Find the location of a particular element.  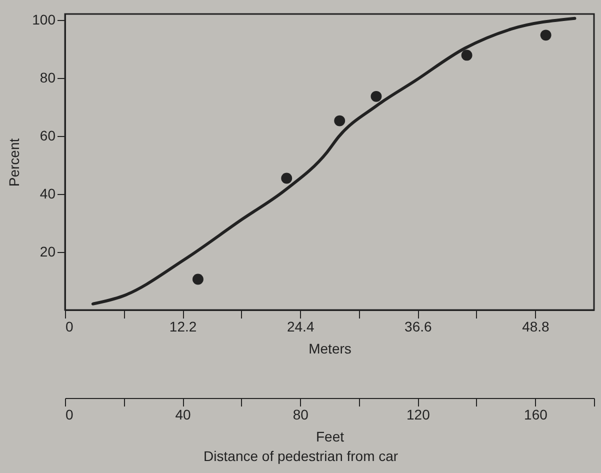

y-tick-label: 40 is located at coordinates (48, 193).